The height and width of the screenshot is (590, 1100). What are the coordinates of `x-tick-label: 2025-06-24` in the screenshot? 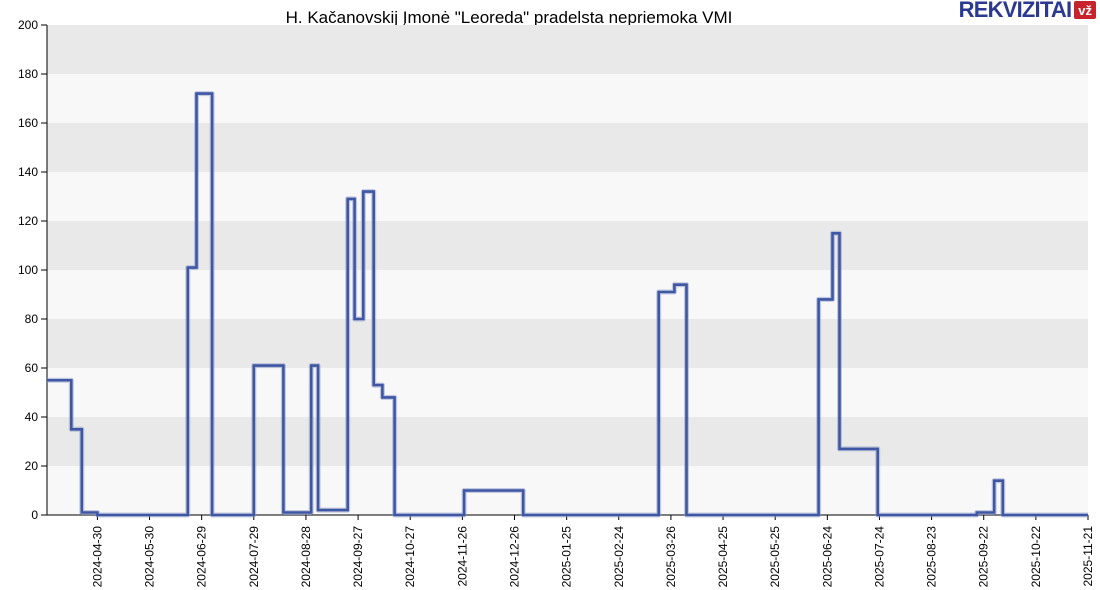 It's located at (827, 557).